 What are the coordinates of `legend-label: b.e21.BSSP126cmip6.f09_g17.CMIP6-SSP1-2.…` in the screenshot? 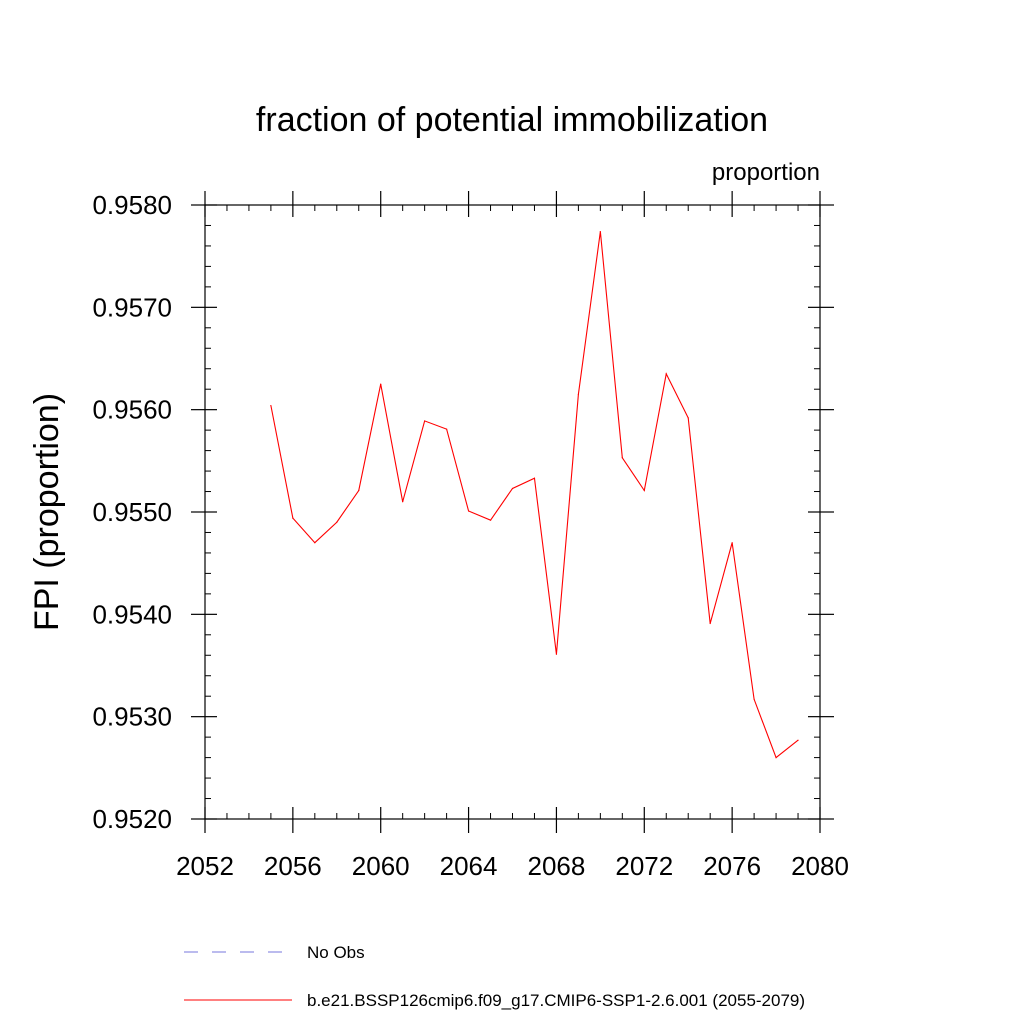 It's located at (556, 1000).